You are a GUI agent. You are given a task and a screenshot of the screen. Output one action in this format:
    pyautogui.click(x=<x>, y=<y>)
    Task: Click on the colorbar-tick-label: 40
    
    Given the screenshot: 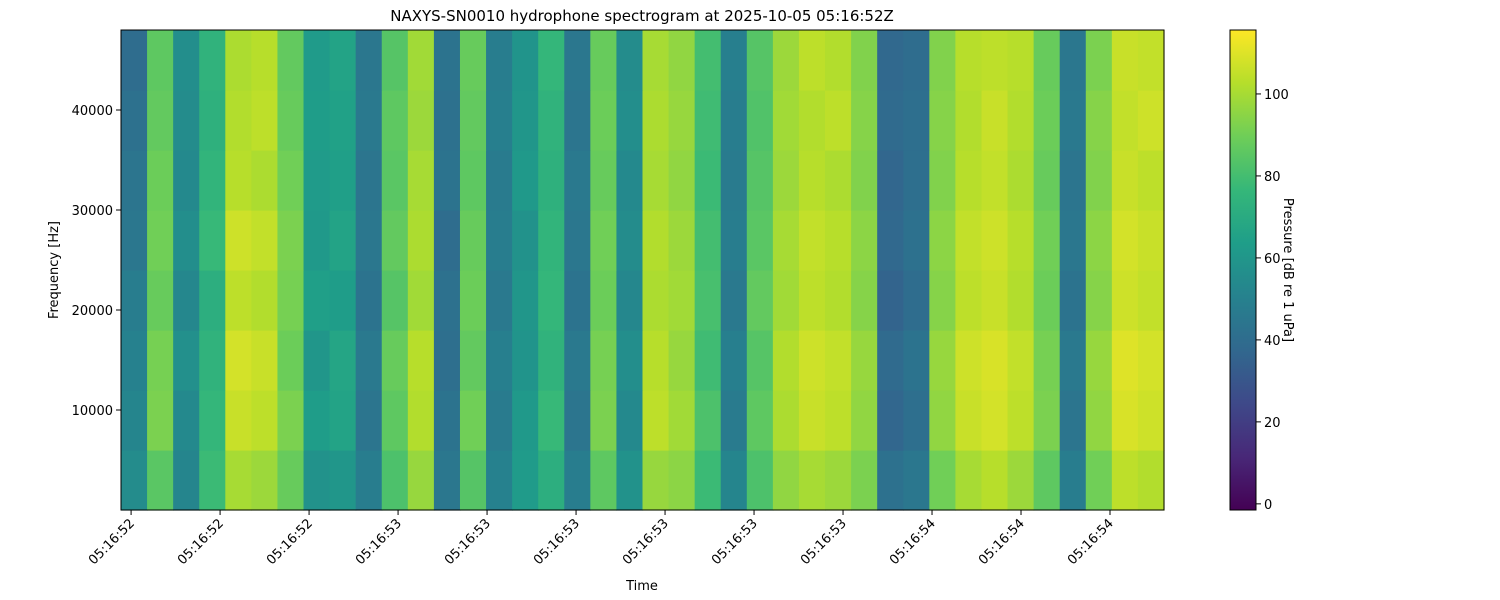 What is the action you would take?
    pyautogui.click(x=1272, y=341)
    